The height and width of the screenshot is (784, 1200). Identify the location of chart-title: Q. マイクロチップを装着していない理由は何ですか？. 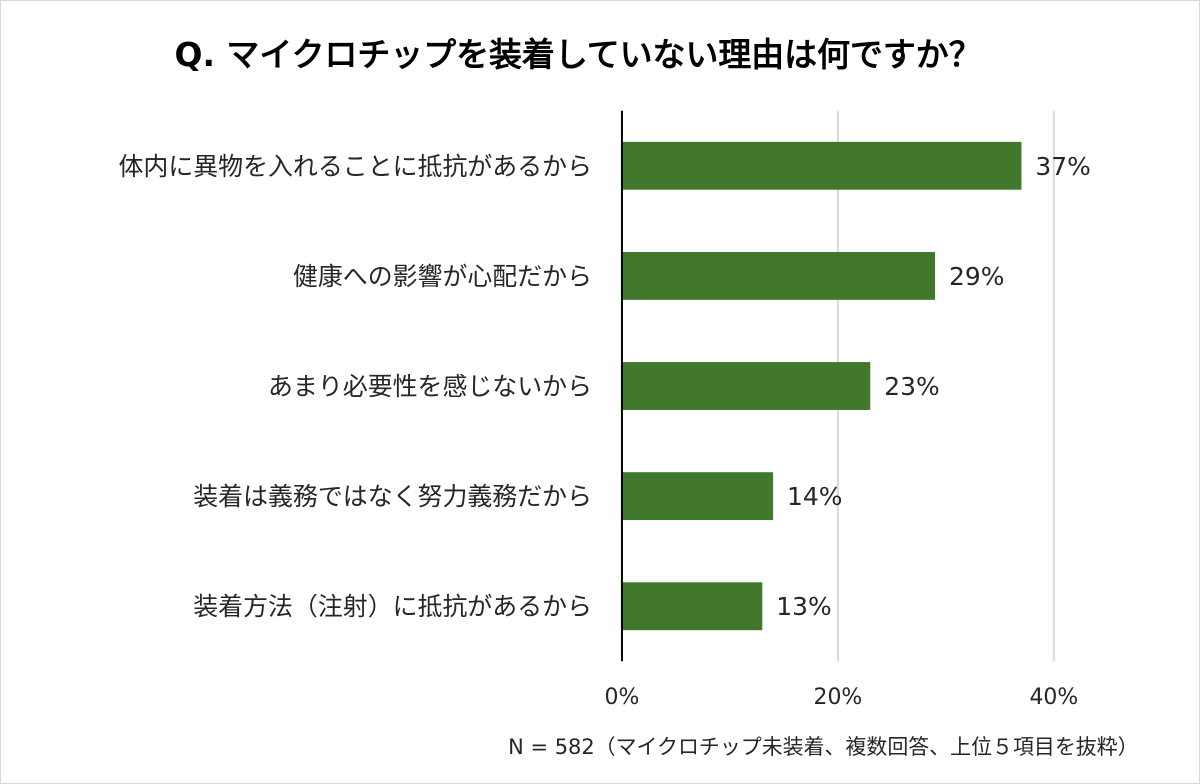
(577, 54).